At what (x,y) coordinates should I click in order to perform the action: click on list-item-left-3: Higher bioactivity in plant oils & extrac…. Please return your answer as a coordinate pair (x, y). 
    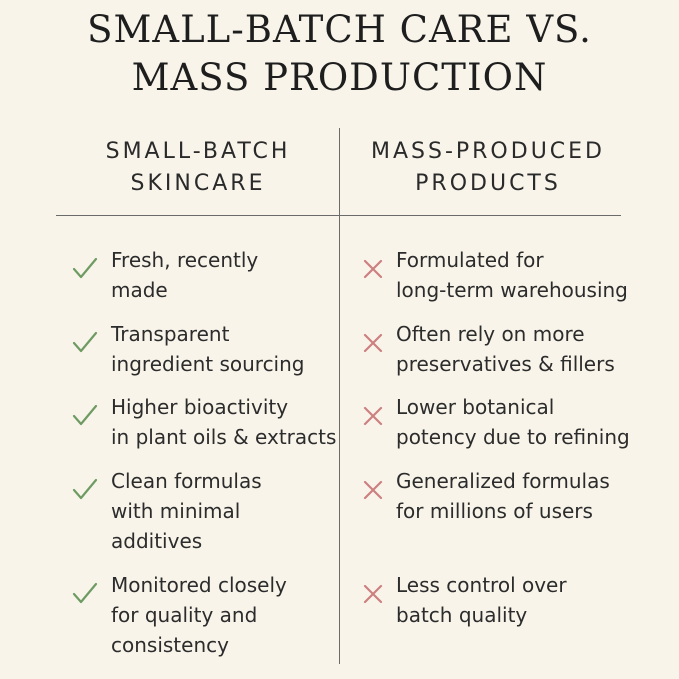
    Looking at the image, I should click on (208, 422).